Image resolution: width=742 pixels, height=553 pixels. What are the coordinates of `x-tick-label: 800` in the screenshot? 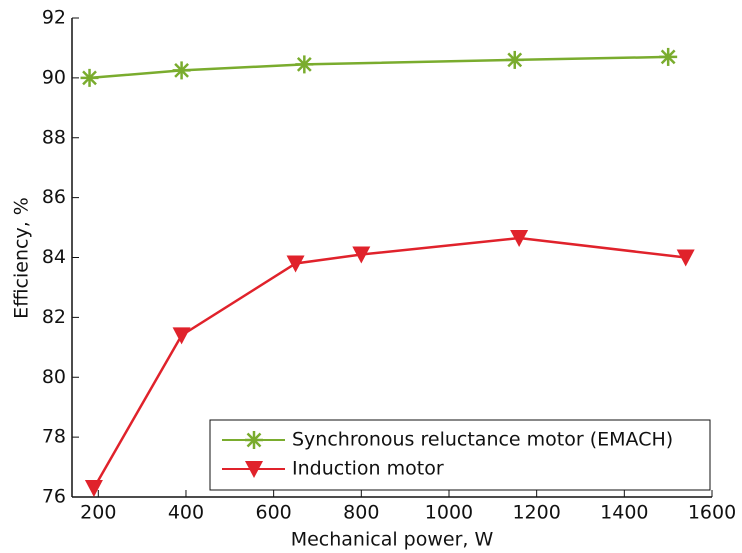 It's located at (361, 513).